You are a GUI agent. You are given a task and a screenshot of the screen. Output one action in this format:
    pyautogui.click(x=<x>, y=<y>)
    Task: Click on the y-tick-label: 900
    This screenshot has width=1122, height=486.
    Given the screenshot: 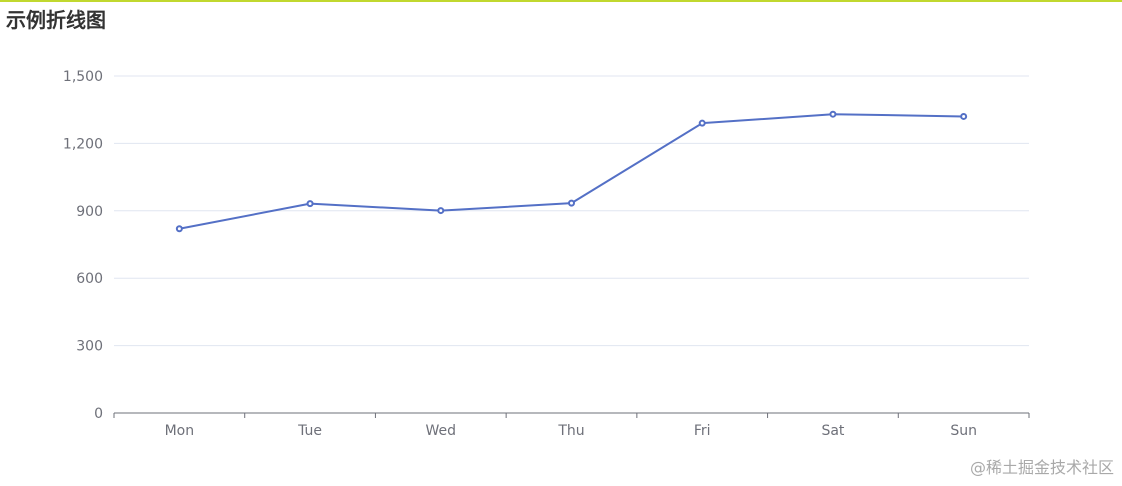 What is the action you would take?
    pyautogui.click(x=89, y=212)
    